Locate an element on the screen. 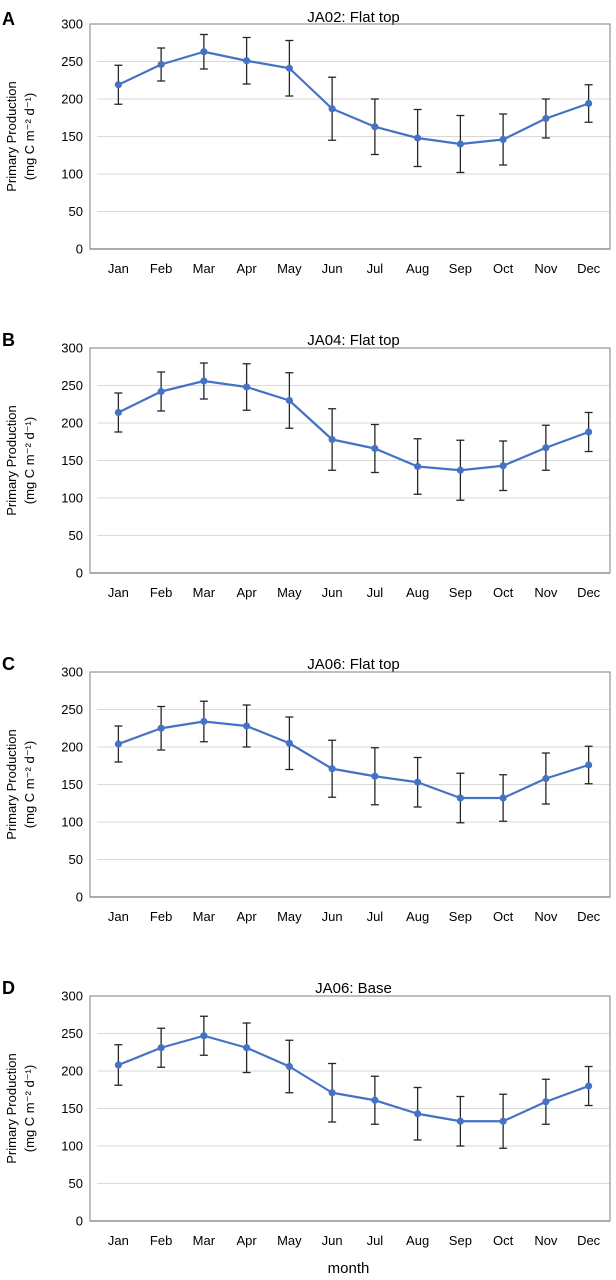 This screenshot has width=616, height=1280. x-axis-label: month is located at coordinates (349, 1268).